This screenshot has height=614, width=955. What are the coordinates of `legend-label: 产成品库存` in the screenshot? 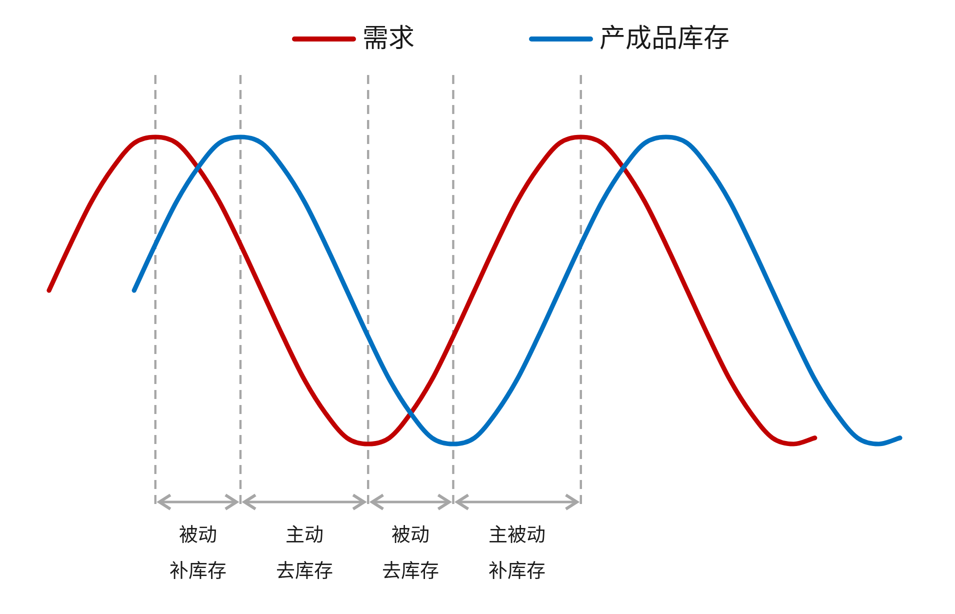 It's located at (665, 39).